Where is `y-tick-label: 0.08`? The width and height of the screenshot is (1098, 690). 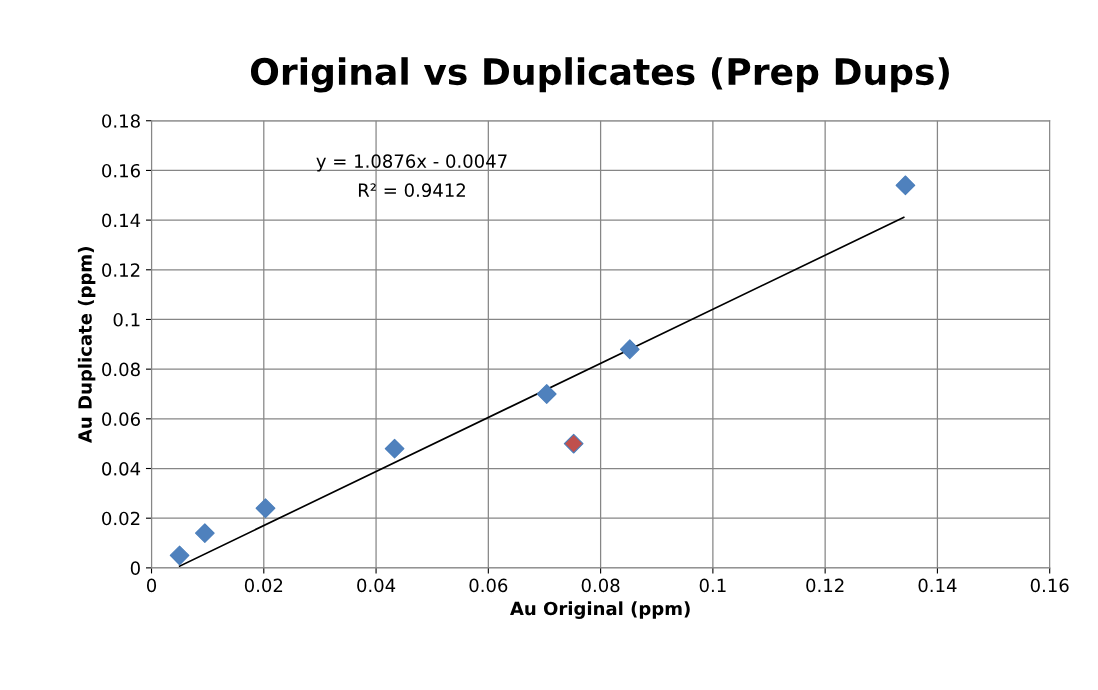
y-tick-label: 0.08 is located at coordinates (121, 369).